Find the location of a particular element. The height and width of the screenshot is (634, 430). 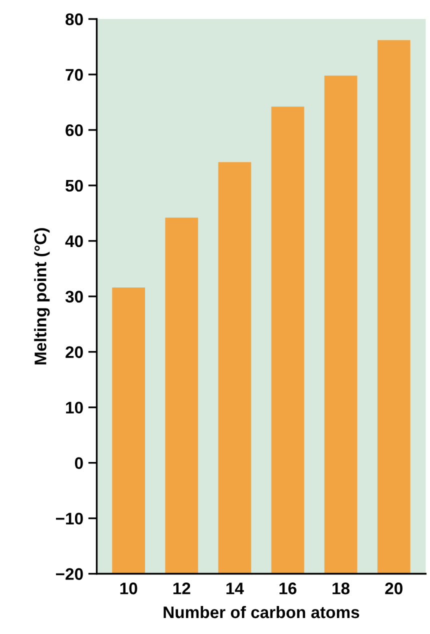

x-tick-label: 12 is located at coordinates (181, 588).